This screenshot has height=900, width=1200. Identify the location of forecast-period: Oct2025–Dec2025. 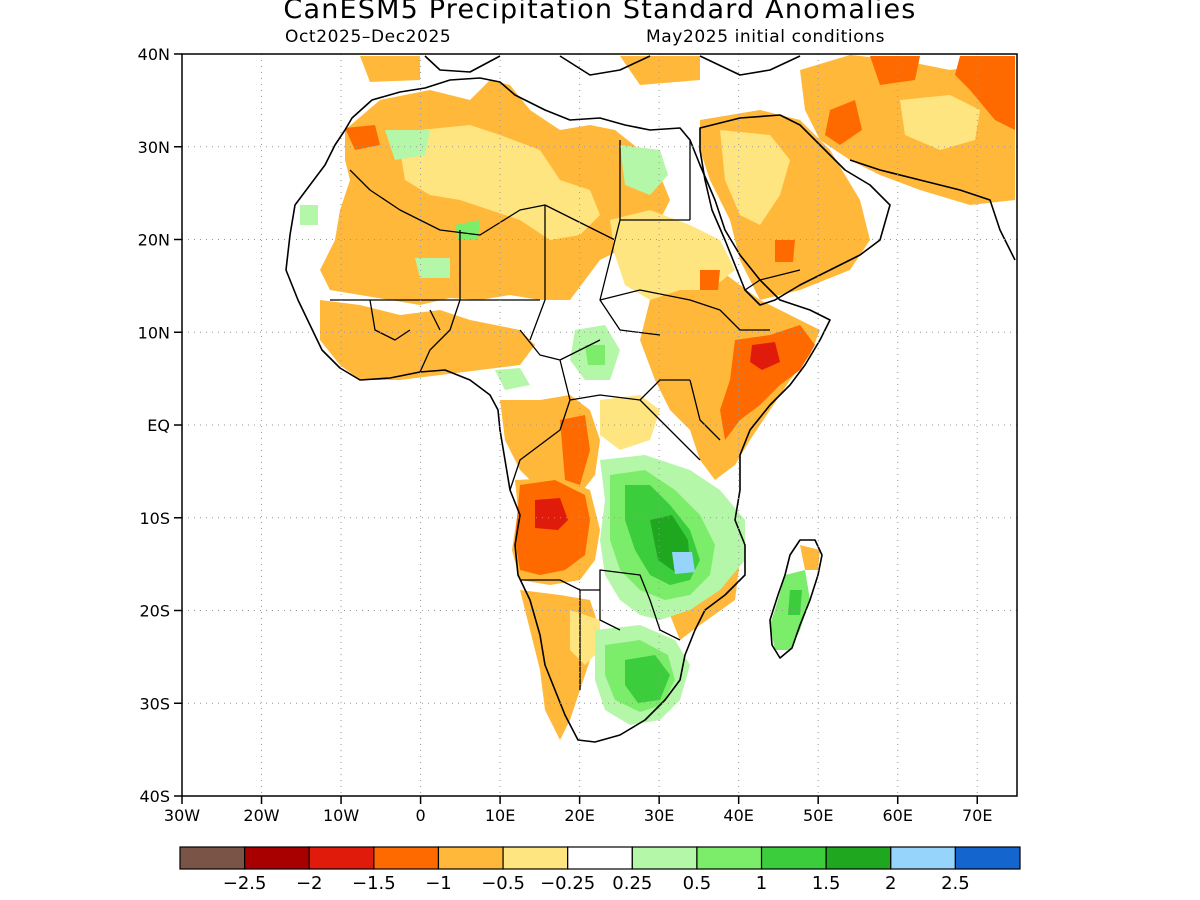
(368, 37).